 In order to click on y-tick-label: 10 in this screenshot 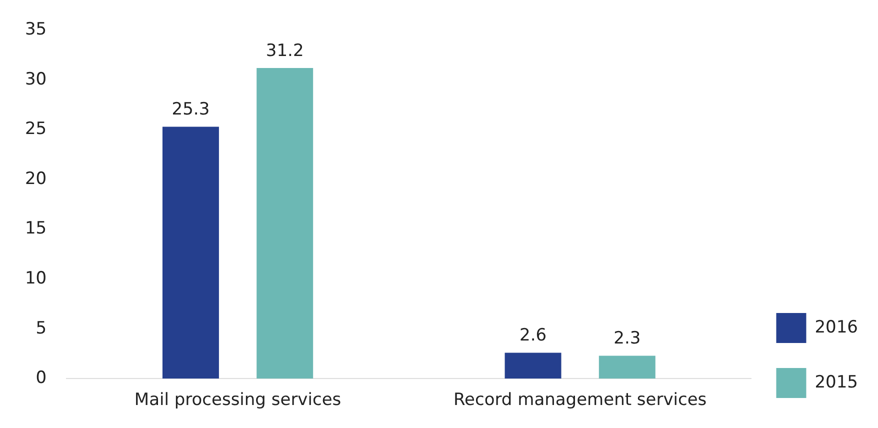, I will do `click(35, 278)`.